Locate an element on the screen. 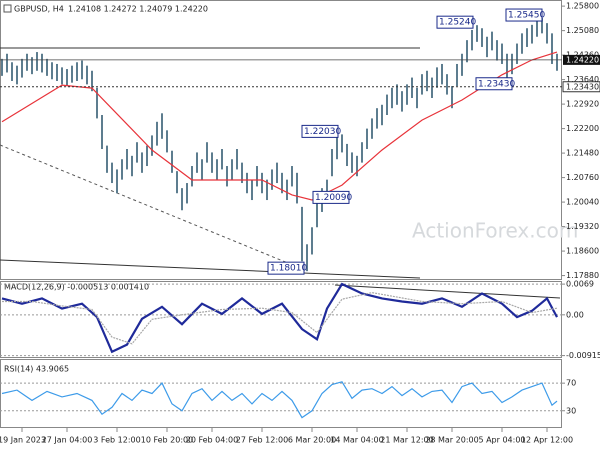  symbol-title: GBPUSD, H4 is located at coordinates (39, 9).